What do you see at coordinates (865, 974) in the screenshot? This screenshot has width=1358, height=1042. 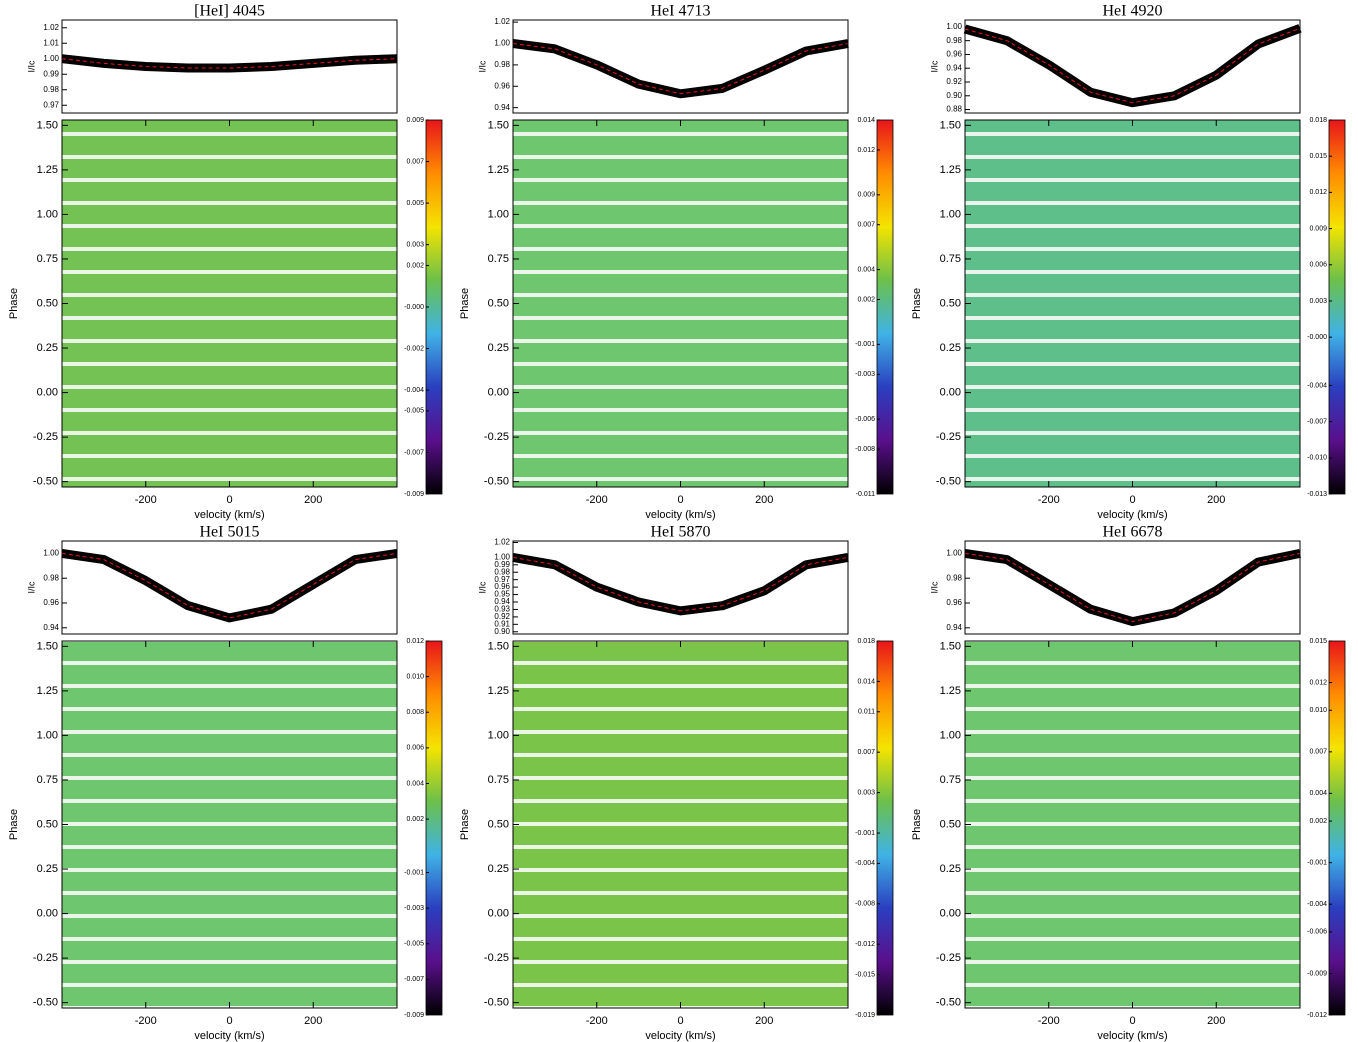 I see `colorbar-tick-label: -0.015` at bounding box center [865, 974].